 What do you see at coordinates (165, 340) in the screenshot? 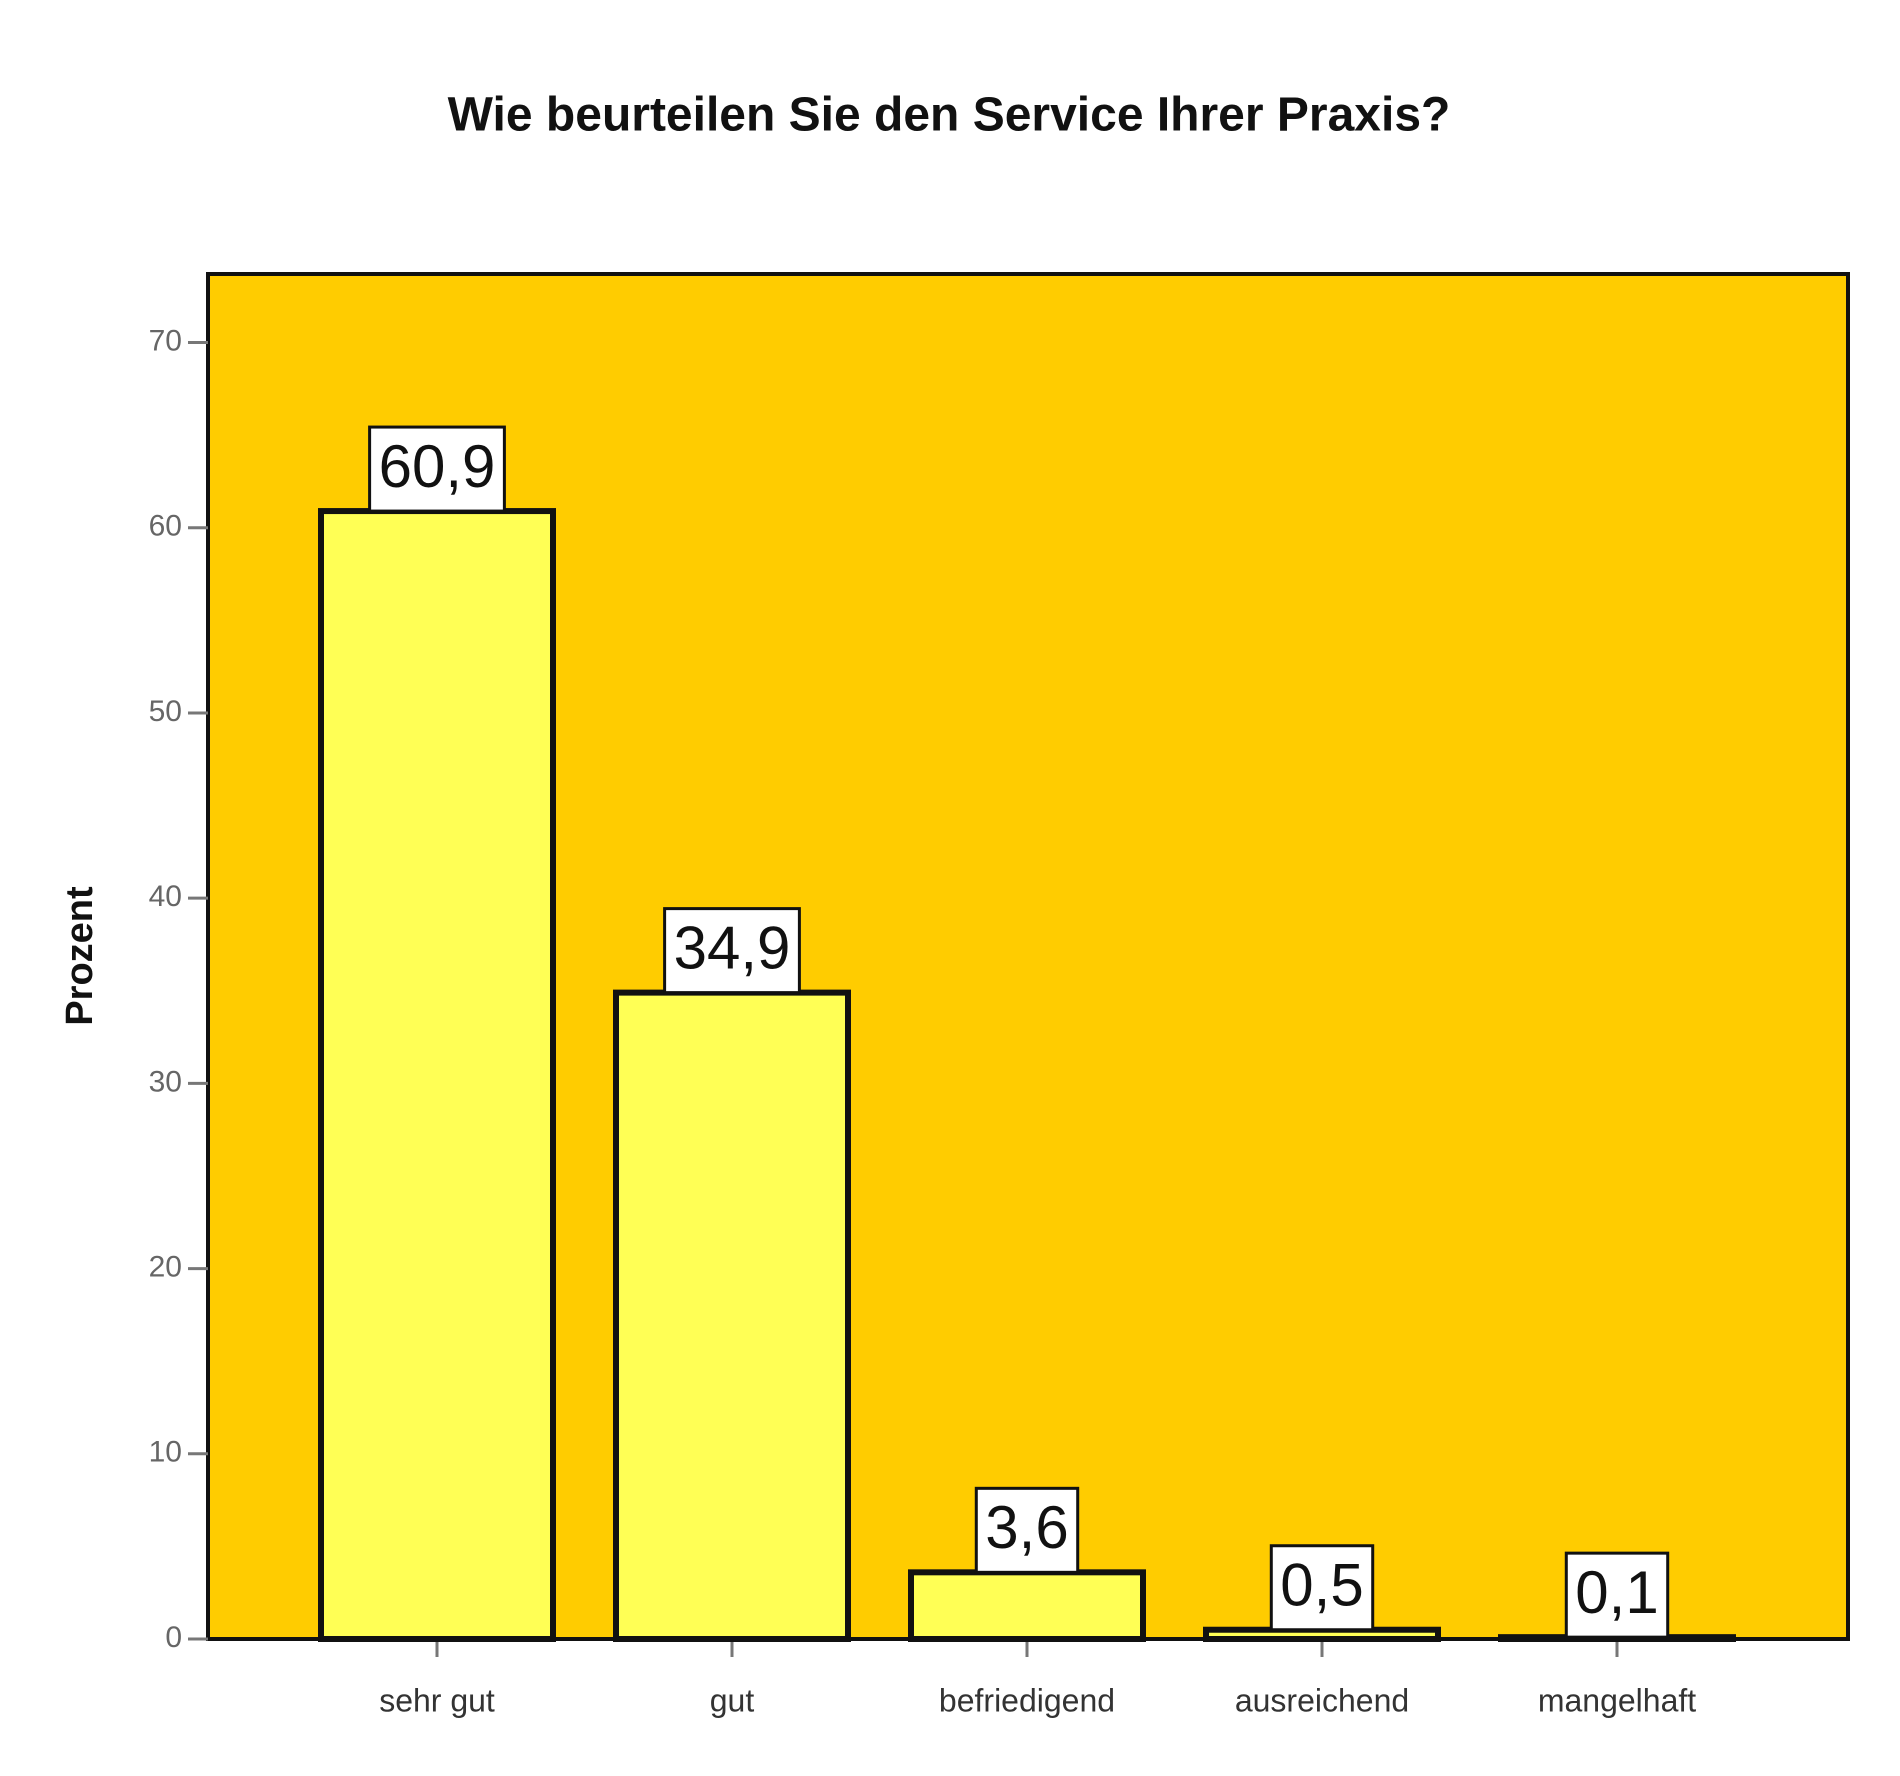
I see `y-tick-label: 70` at bounding box center [165, 340].